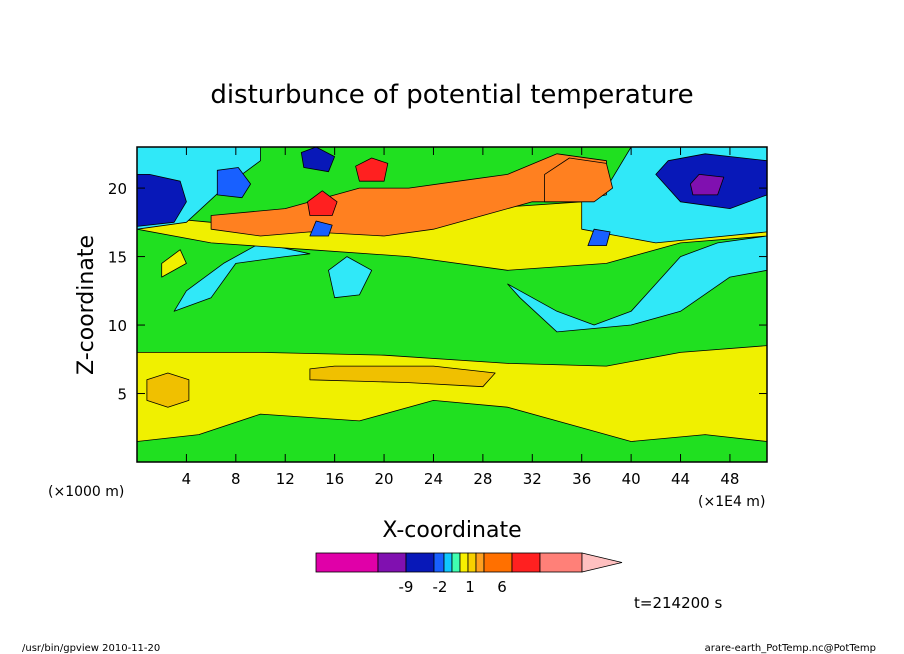  What do you see at coordinates (122, 395) in the screenshot?
I see `y-tick-label: 5` at bounding box center [122, 395].